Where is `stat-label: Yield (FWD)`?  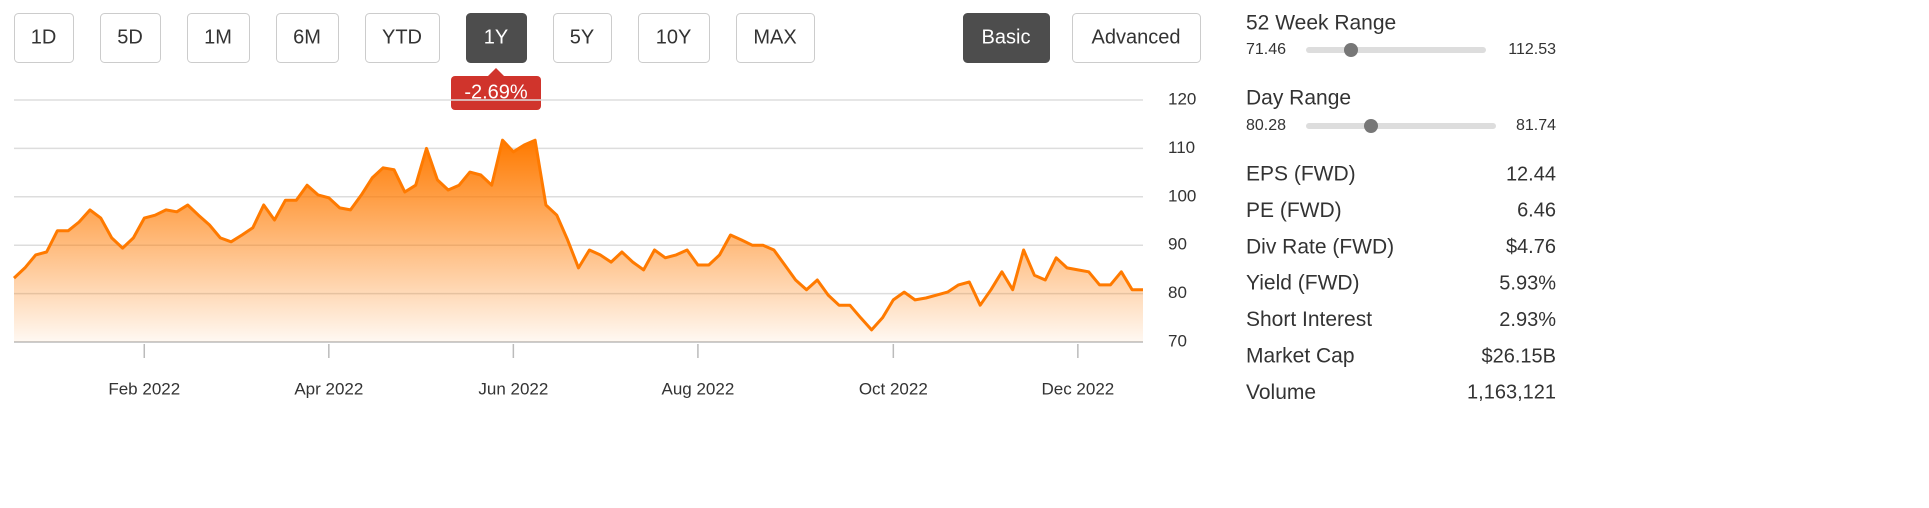
stat-label: Yield (FWD) is located at coordinates (1303, 283).